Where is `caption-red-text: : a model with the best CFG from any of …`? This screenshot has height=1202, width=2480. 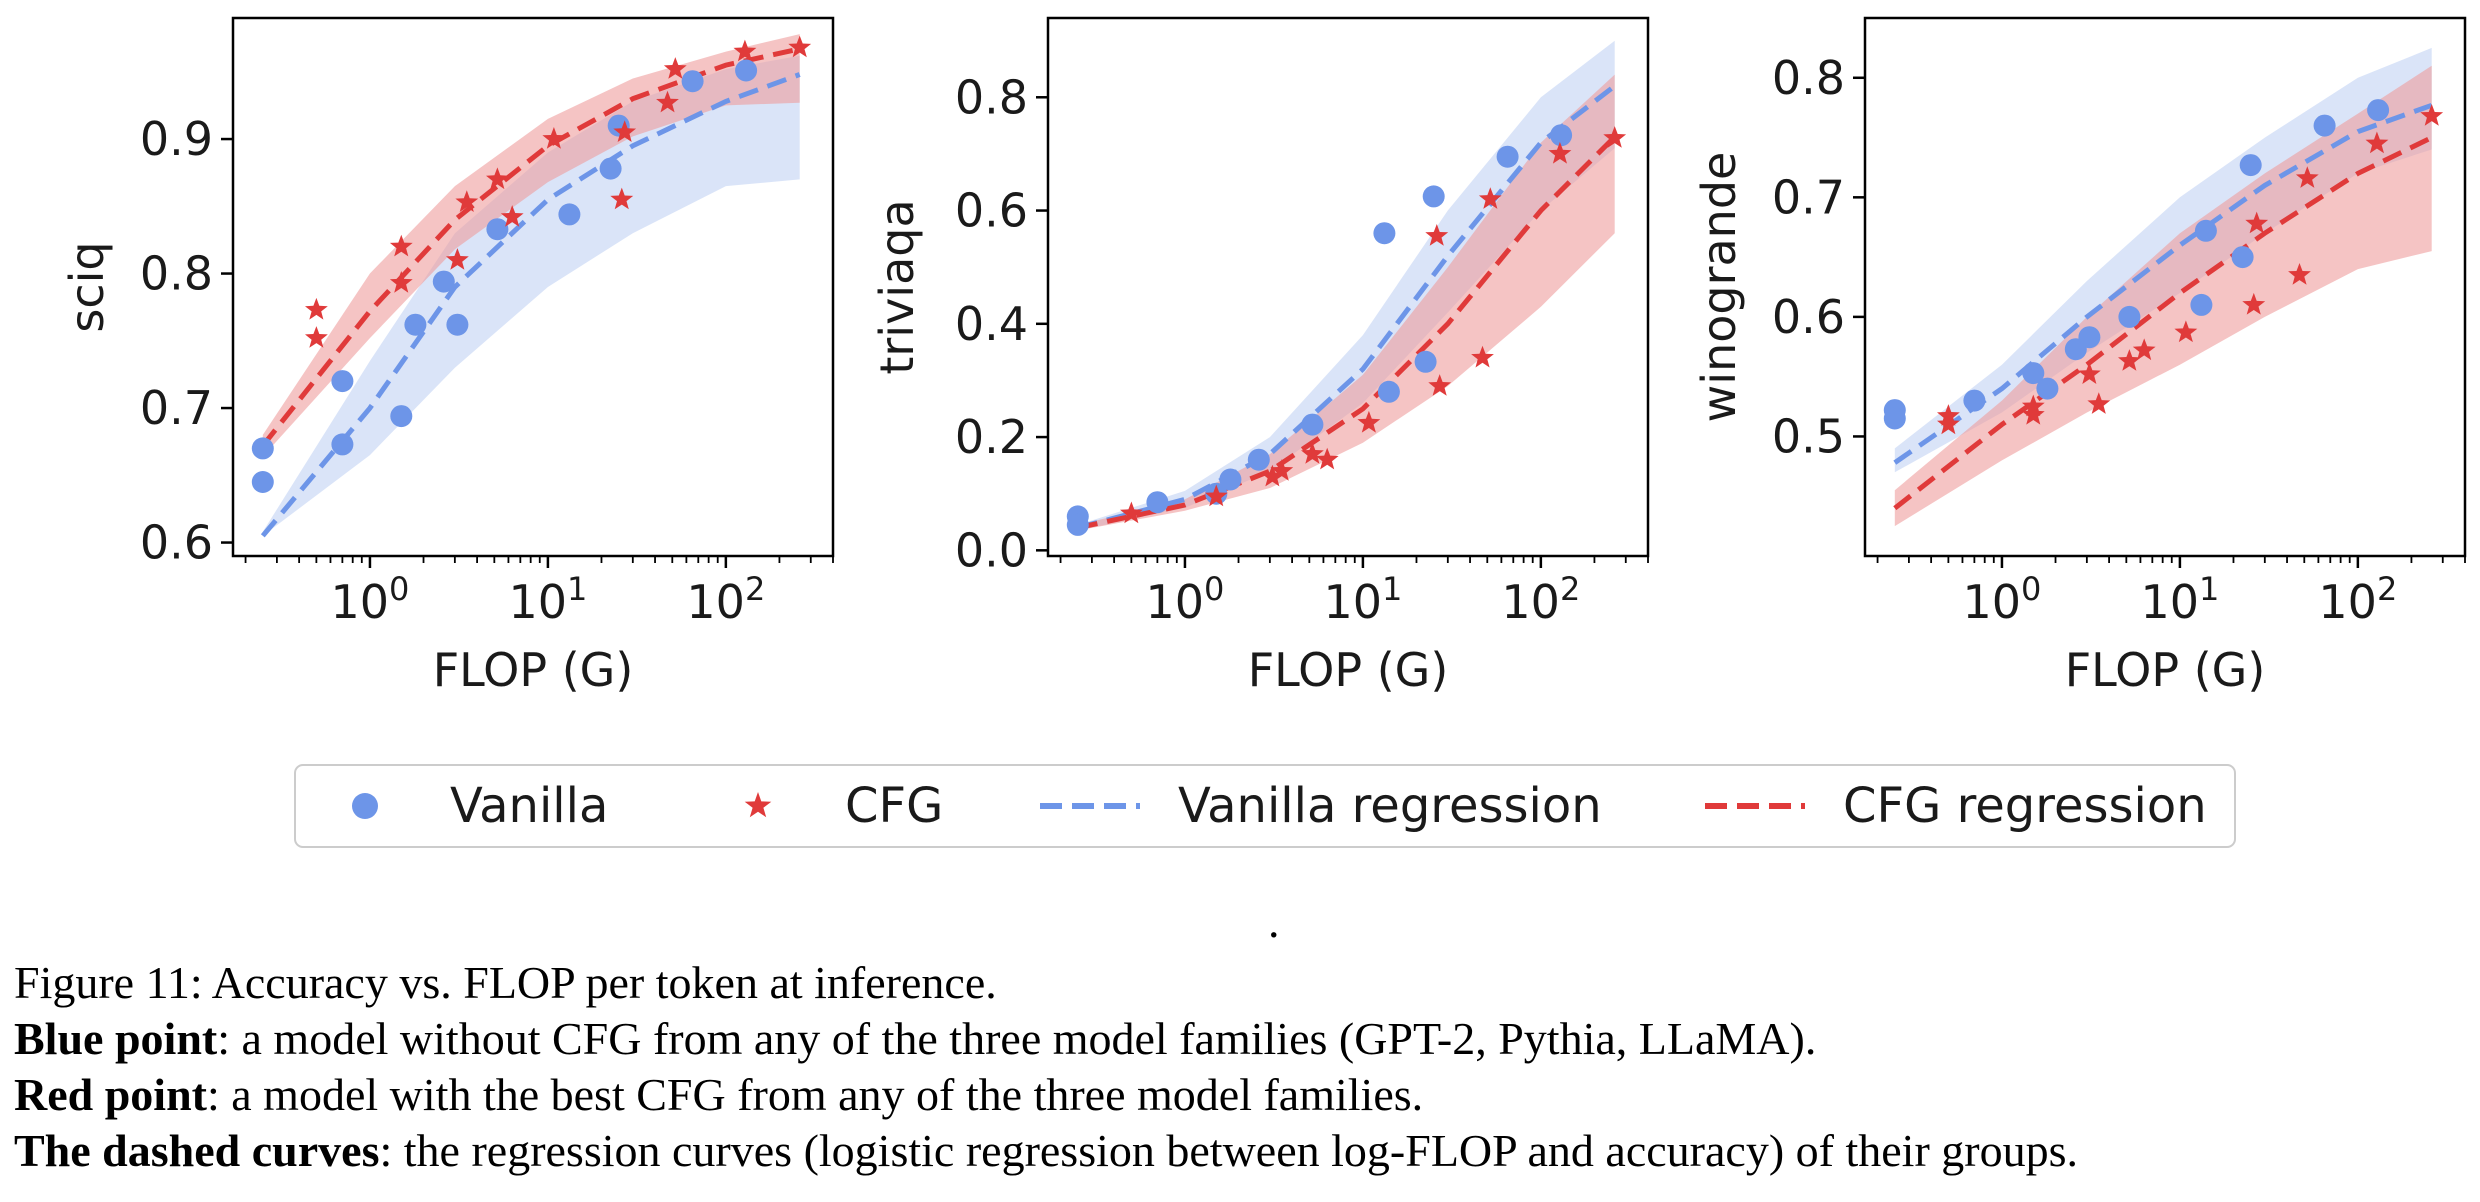
caption-red-text: : a model with the best CFG from any of … is located at coordinates (815, 1094).